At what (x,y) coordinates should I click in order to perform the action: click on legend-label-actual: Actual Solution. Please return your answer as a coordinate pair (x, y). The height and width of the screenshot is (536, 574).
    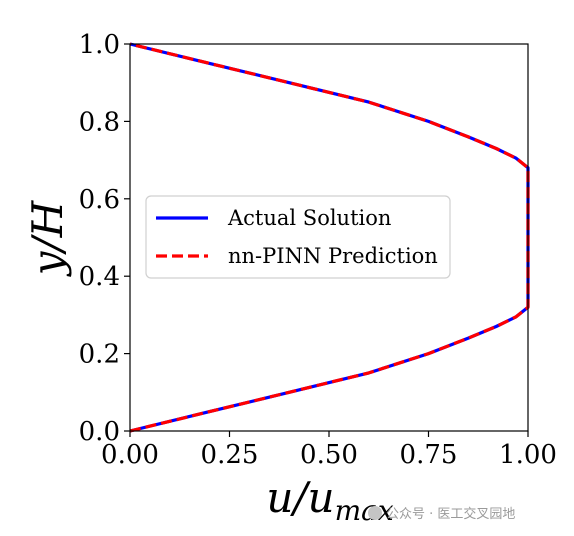
    Looking at the image, I should click on (309, 218).